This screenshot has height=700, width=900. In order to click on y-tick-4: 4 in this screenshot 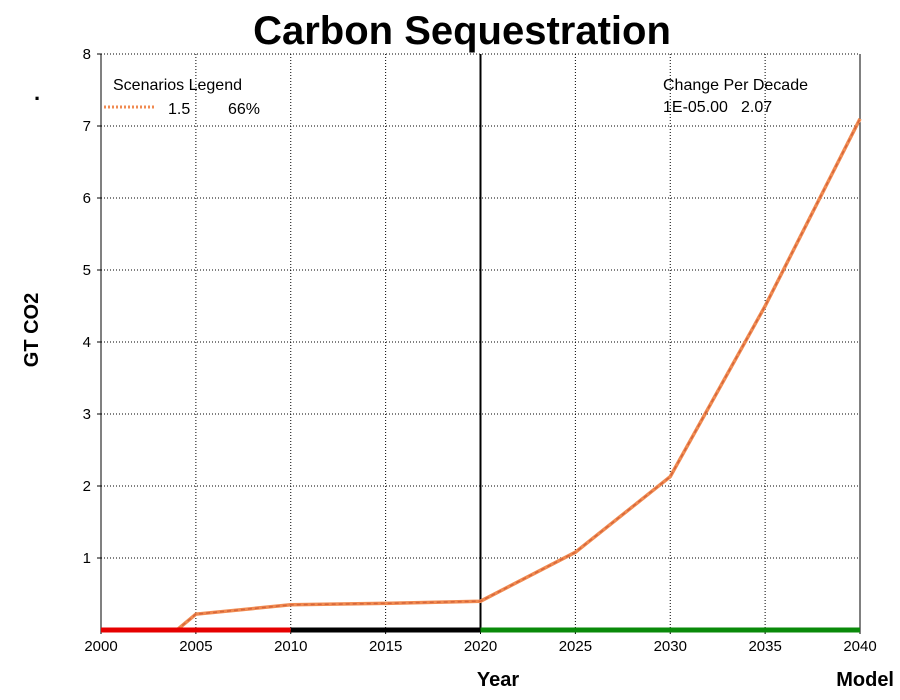, I will do `click(87, 342)`.